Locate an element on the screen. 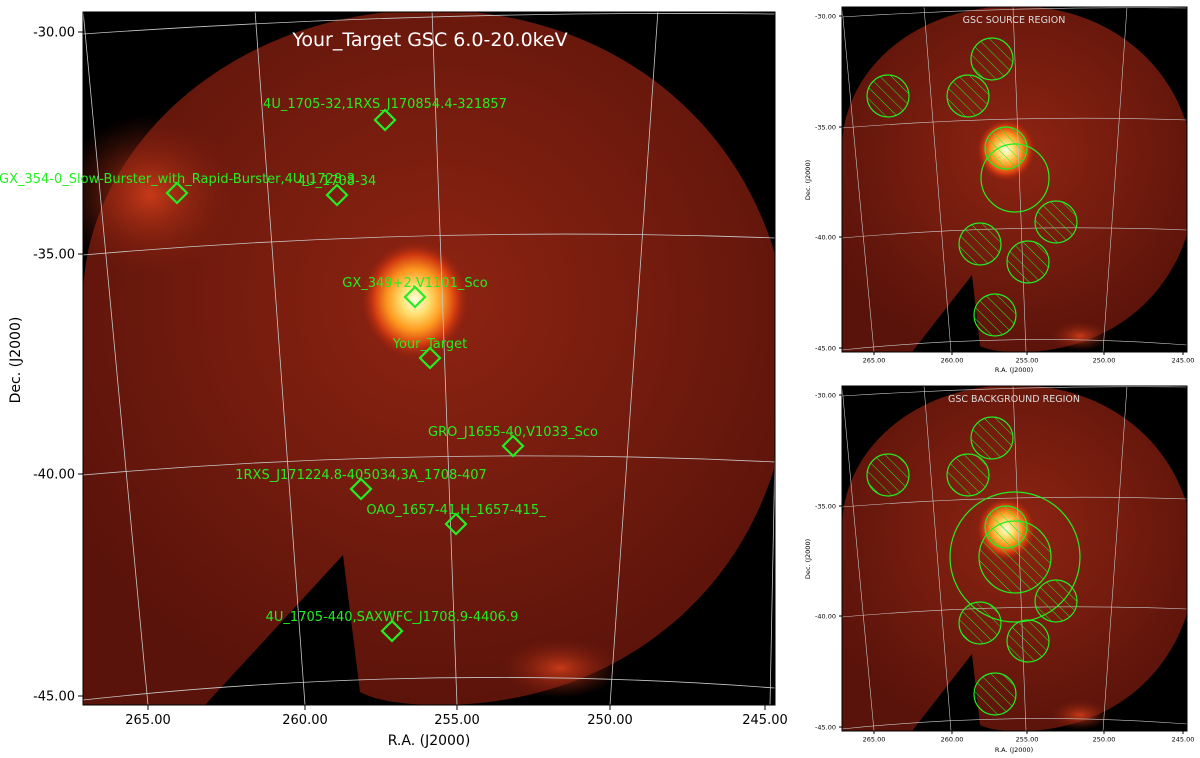 This screenshot has width=1200, height=758. source-label: OAO_1657-41,H_1657-415_ is located at coordinates (456, 510).